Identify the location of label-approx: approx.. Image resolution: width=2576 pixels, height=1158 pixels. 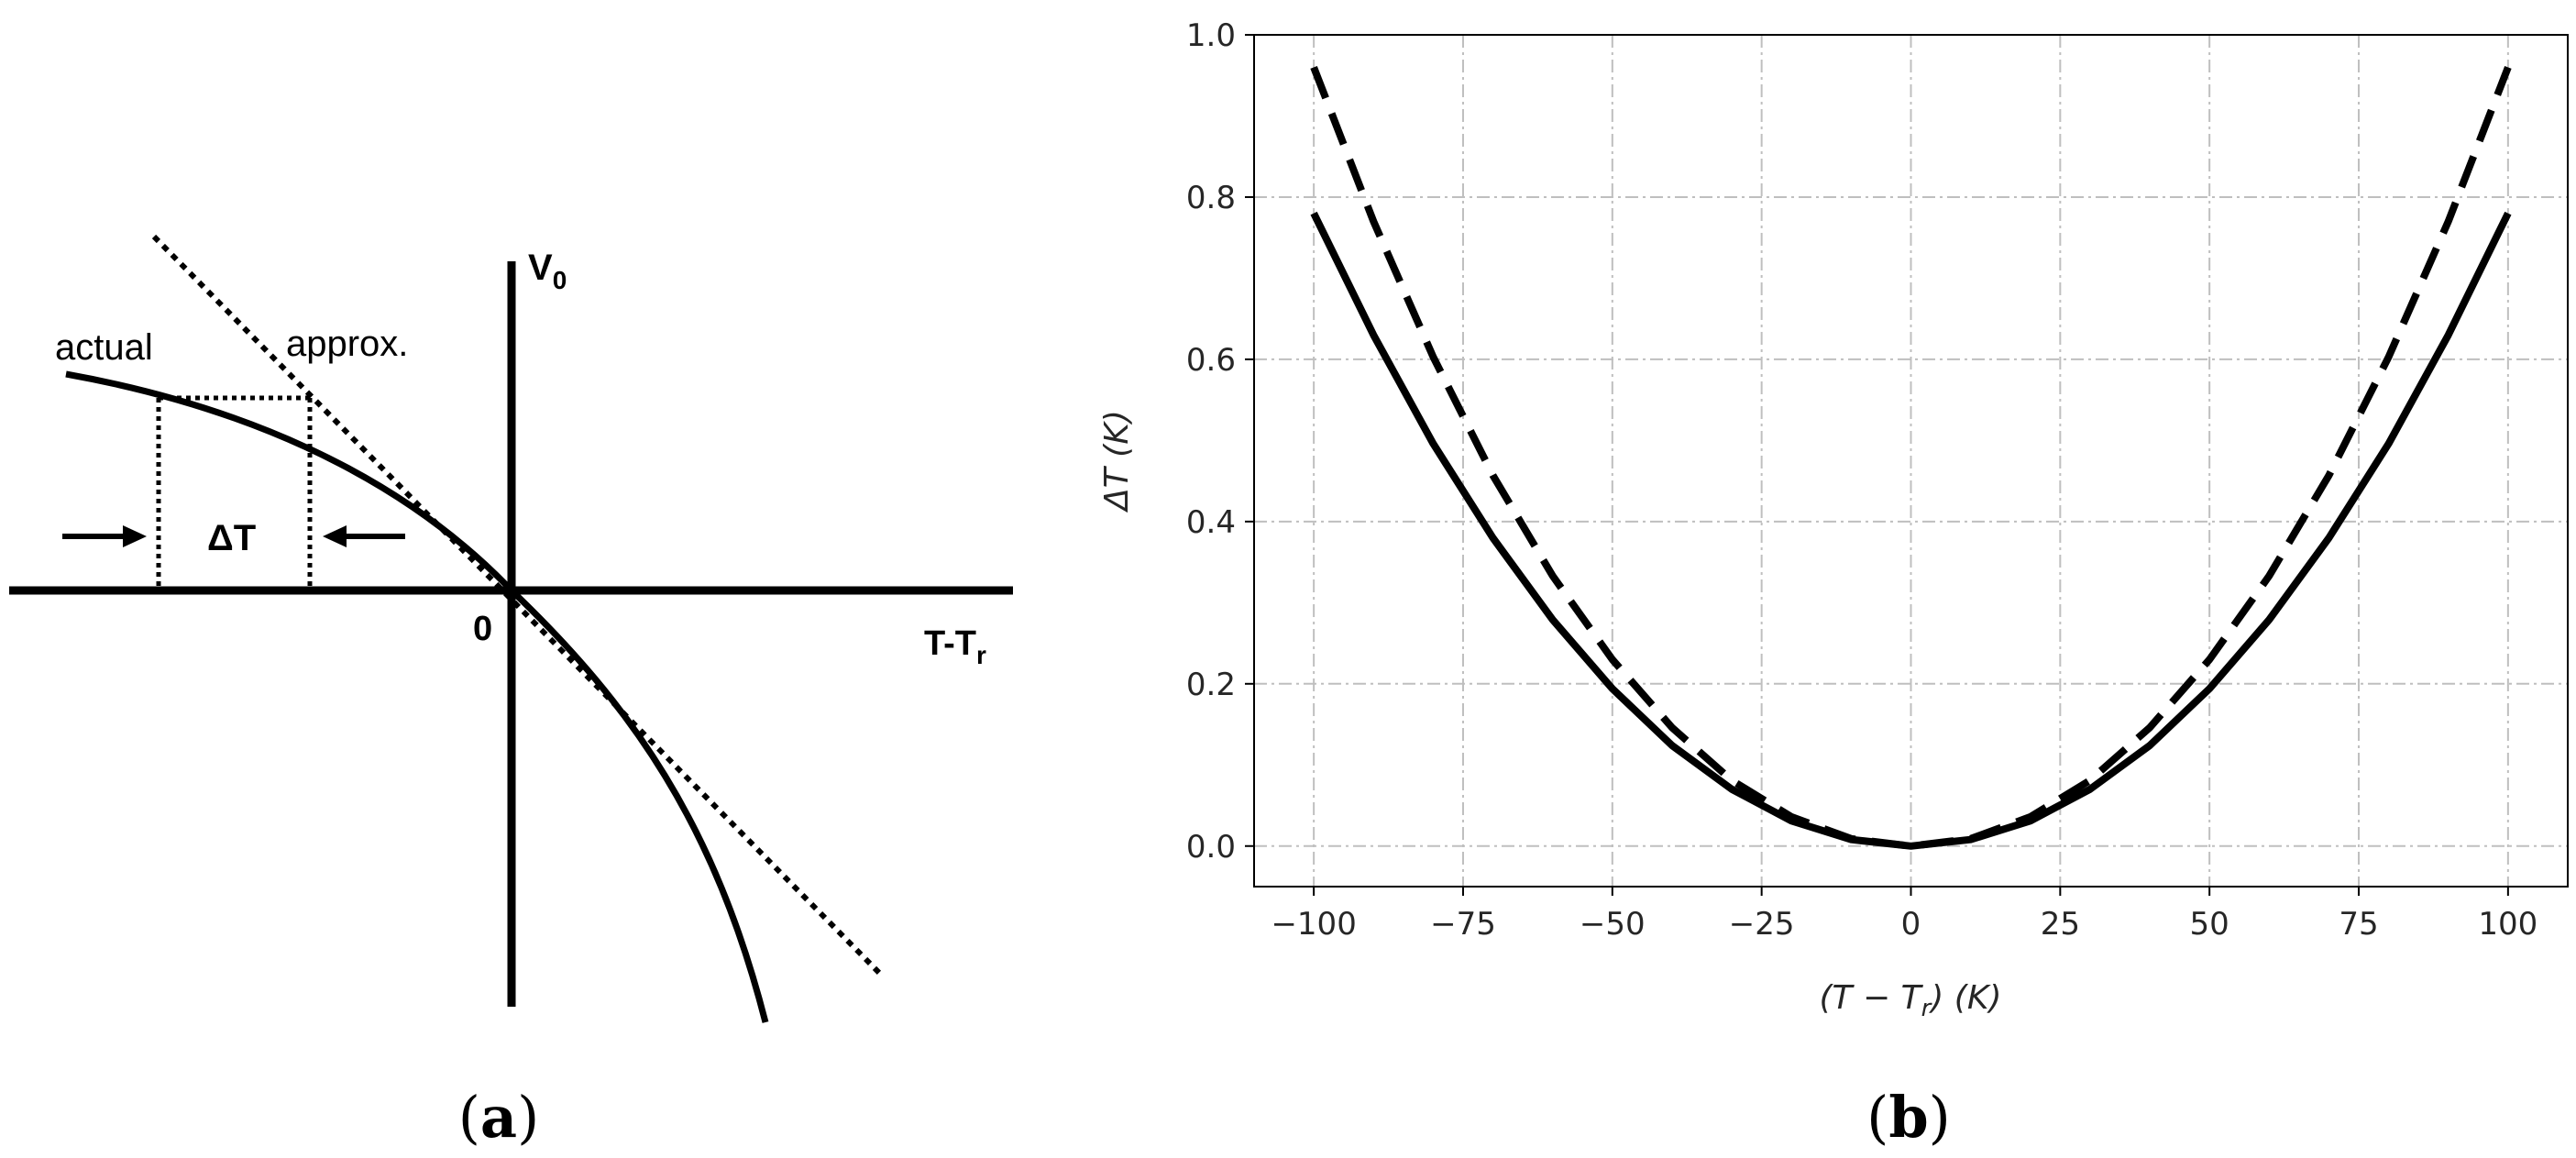
(347, 344).